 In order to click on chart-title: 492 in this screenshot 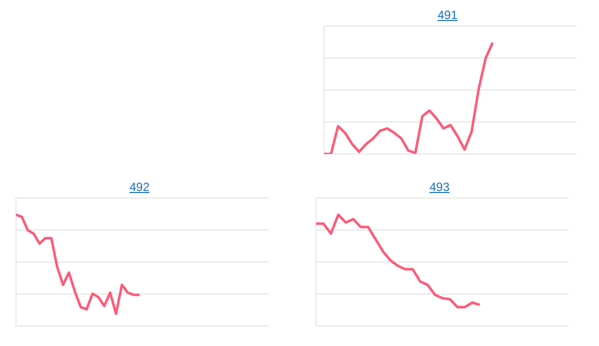, I will do `click(139, 187)`.